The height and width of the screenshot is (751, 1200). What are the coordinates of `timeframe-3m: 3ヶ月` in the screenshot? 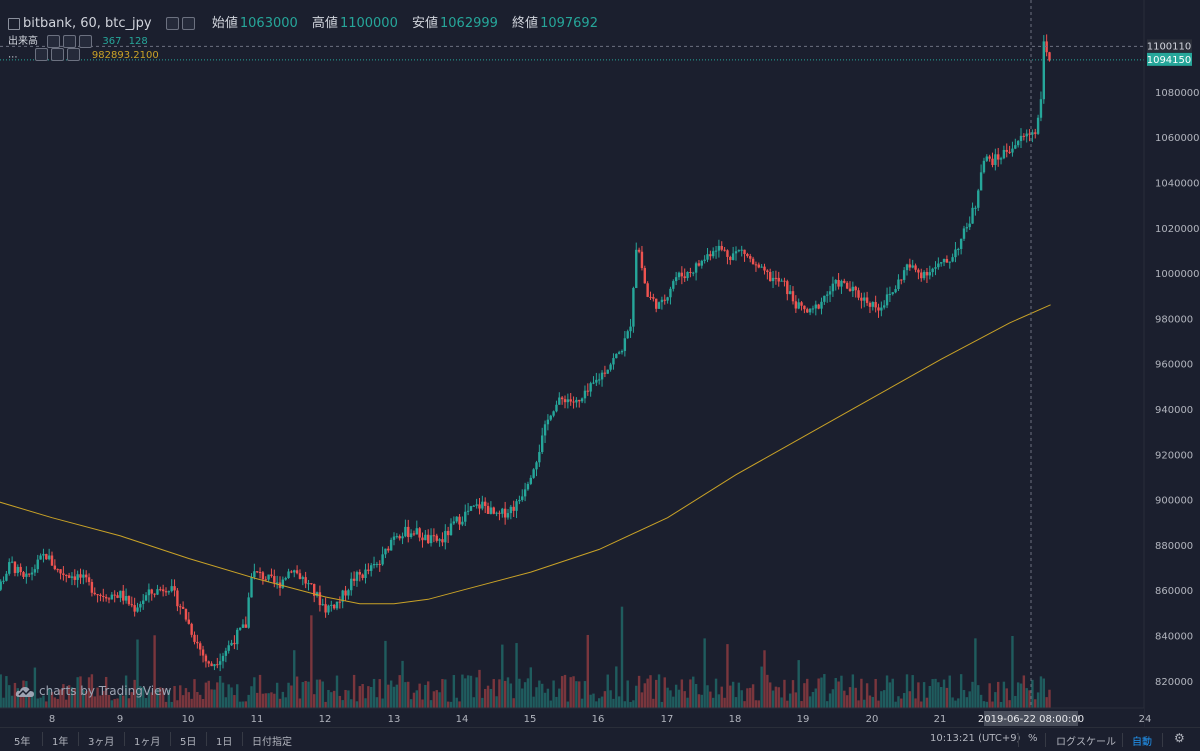 It's located at (101, 742).